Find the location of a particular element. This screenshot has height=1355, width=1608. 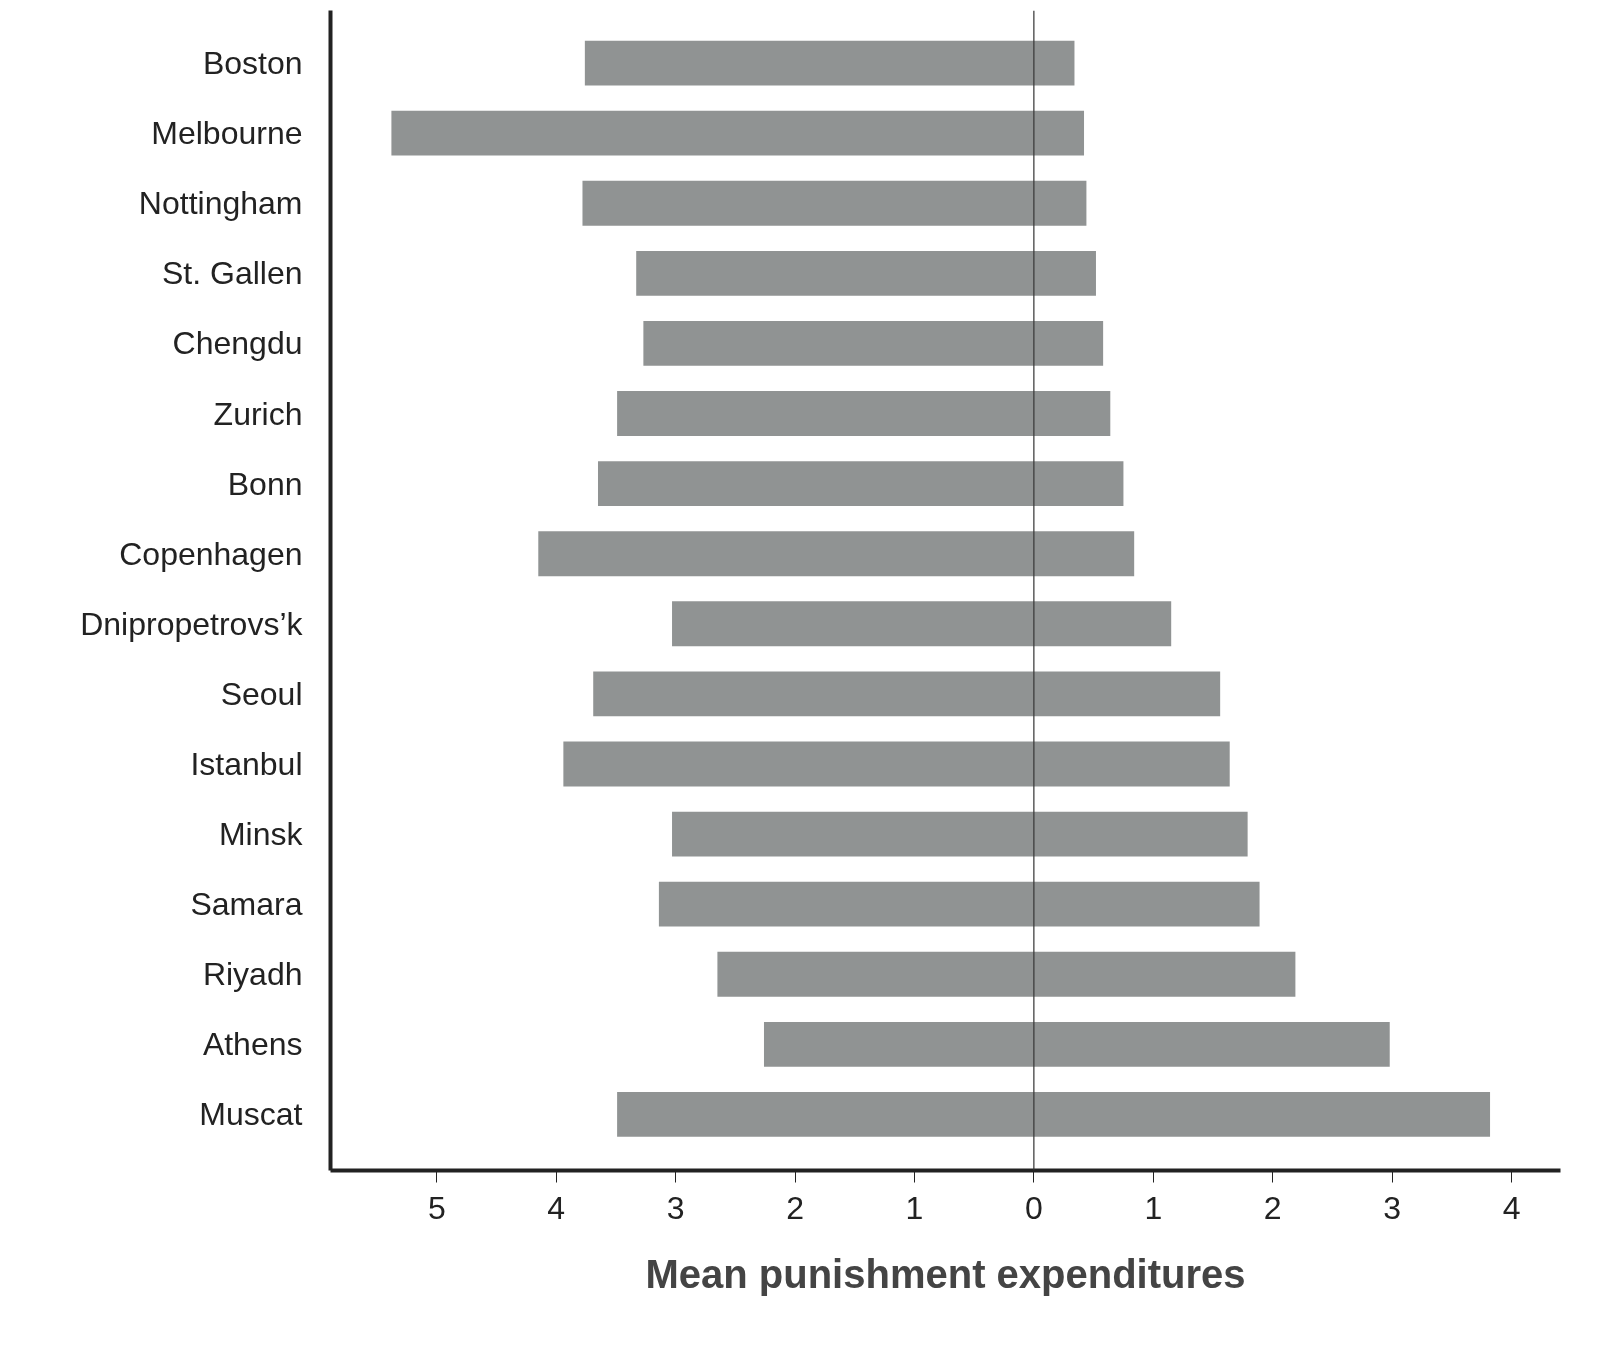

x-tick-label: 0 is located at coordinates (1033, 1207).